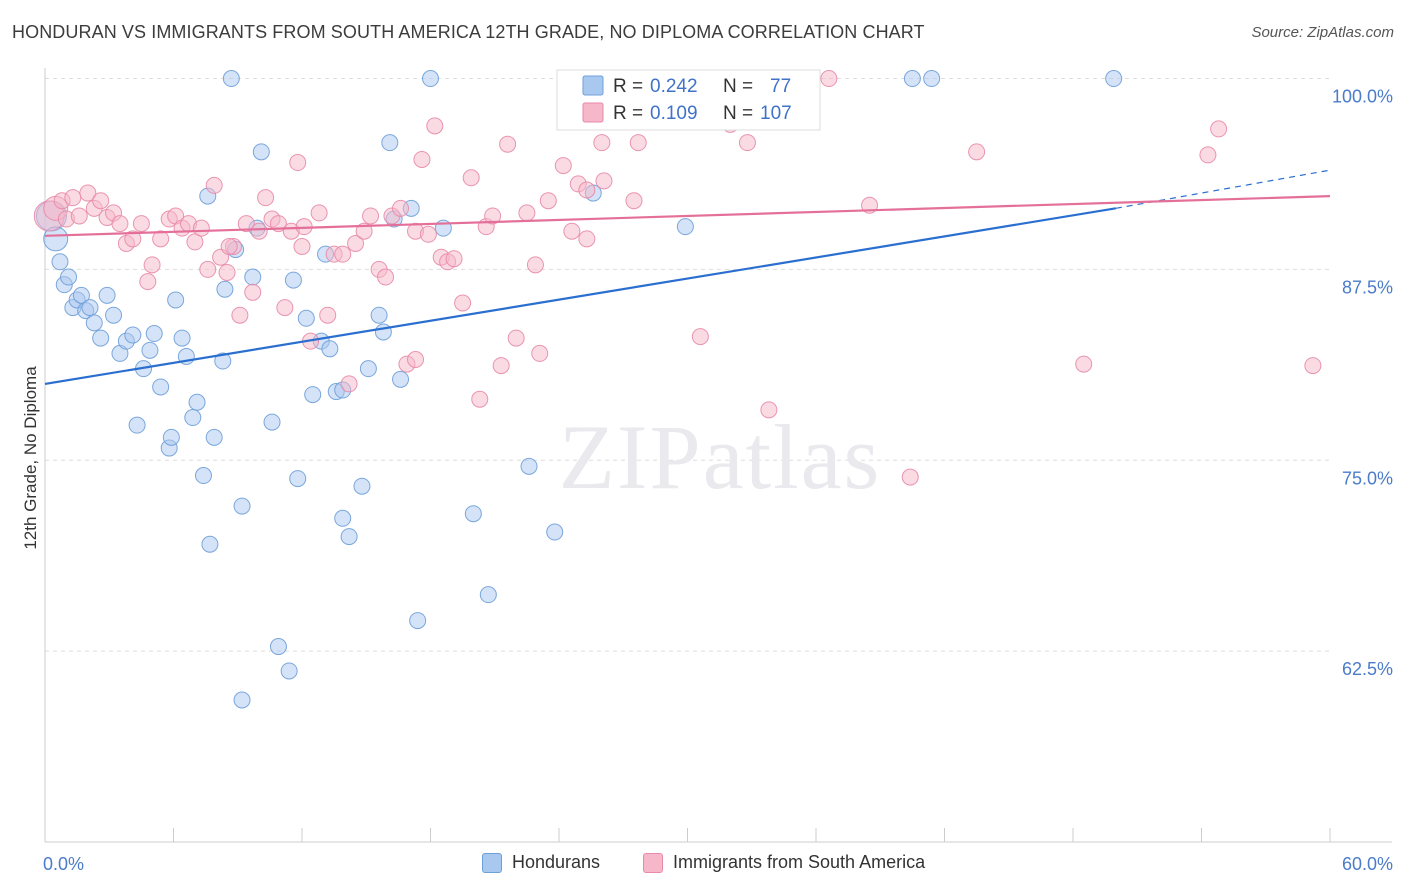 Image resolution: width=1406 pixels, height=892 pixels. I want to click on trend-line-immigrants, so click(687, 216).